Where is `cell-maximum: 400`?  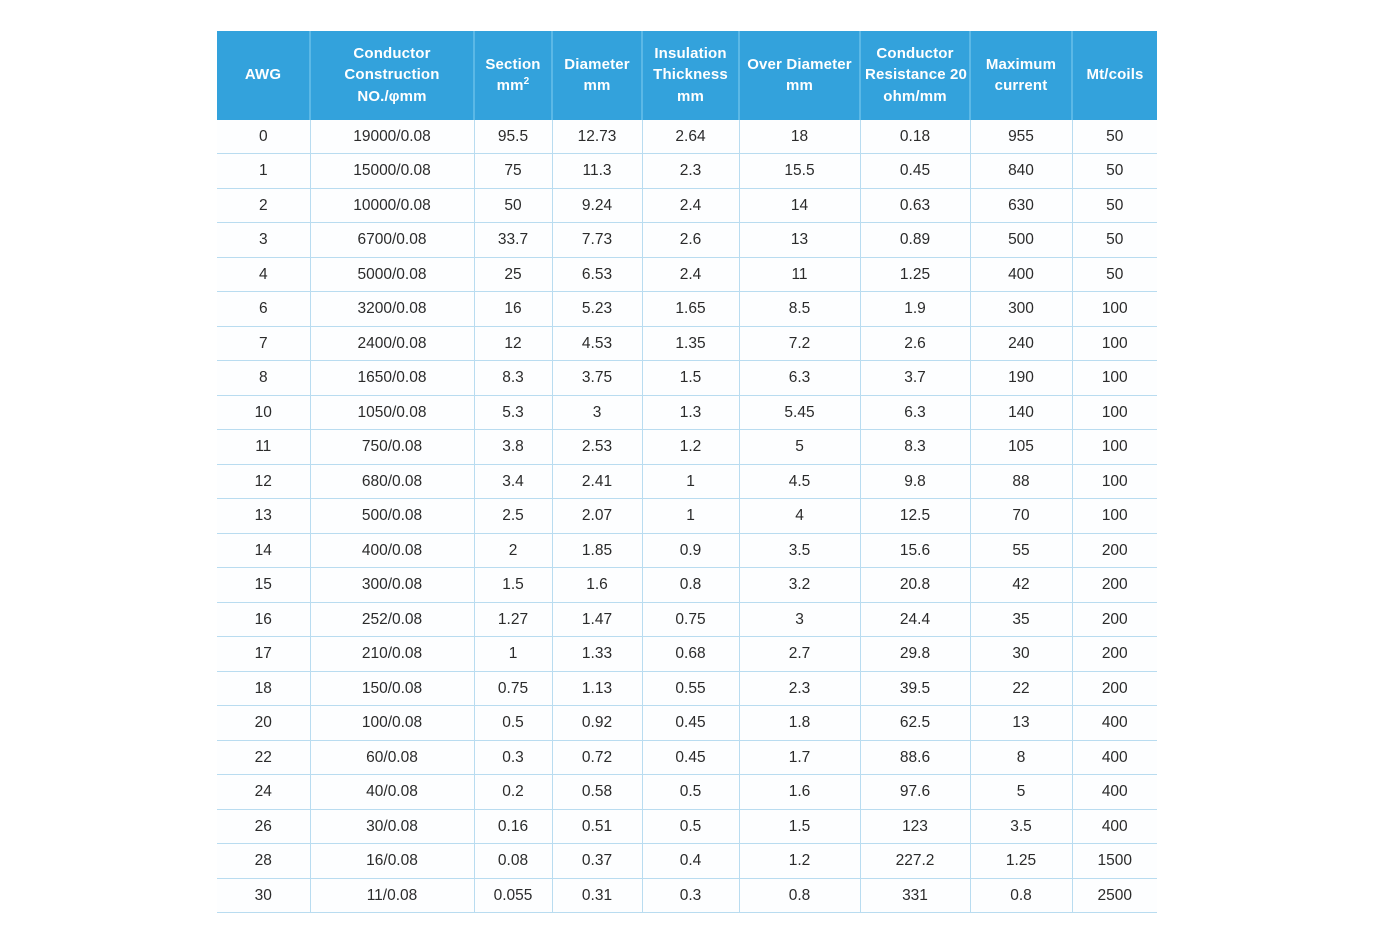
cell-maximum: 400 is located at coordinates (1021, 275).